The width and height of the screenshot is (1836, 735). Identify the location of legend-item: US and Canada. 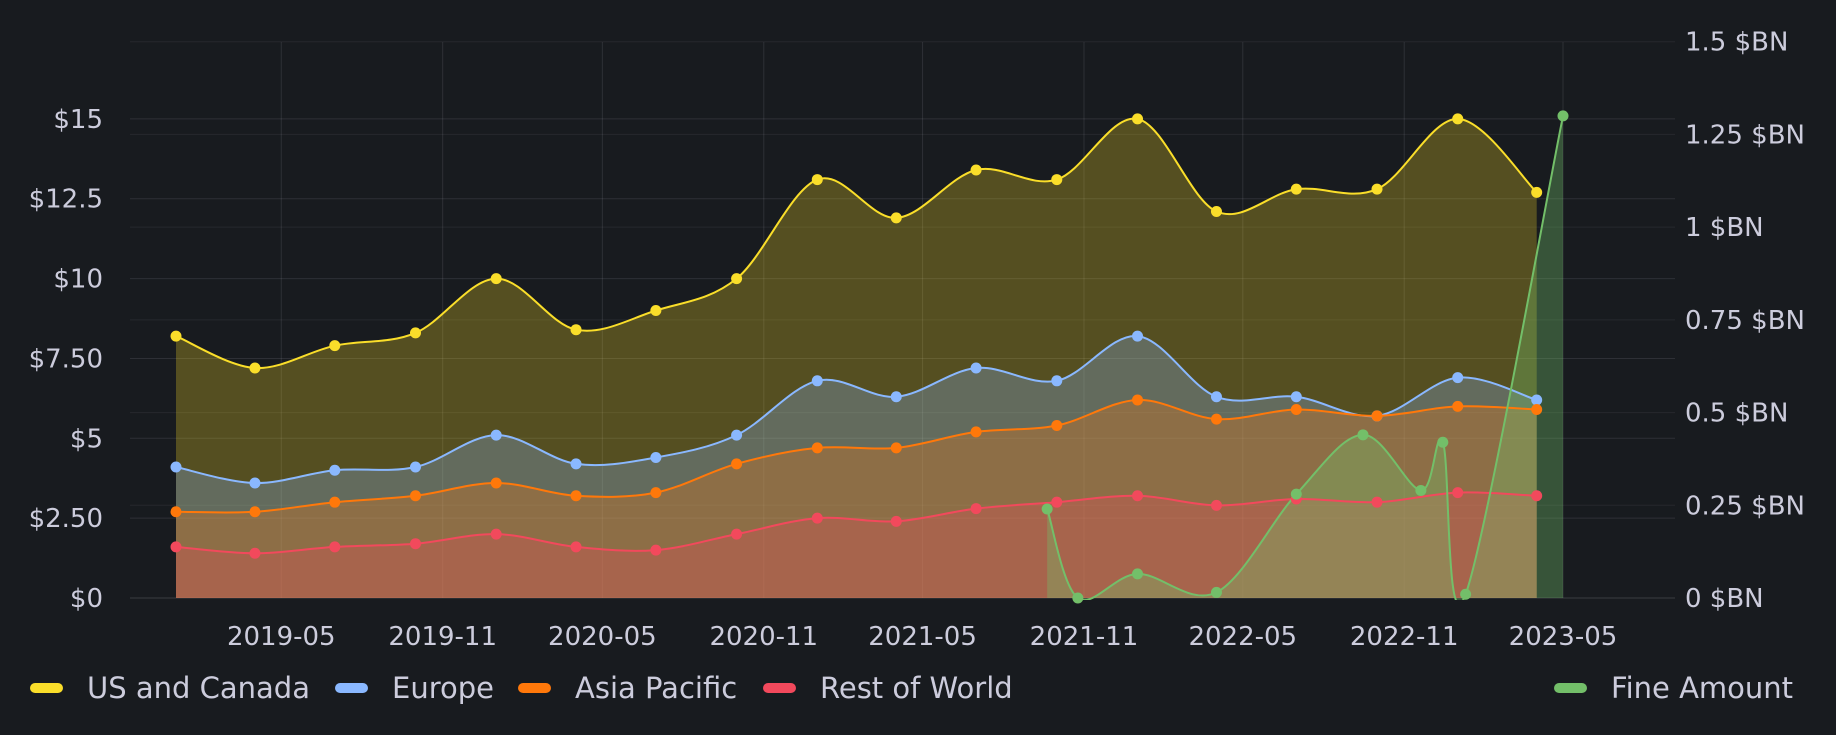
(170, 688).